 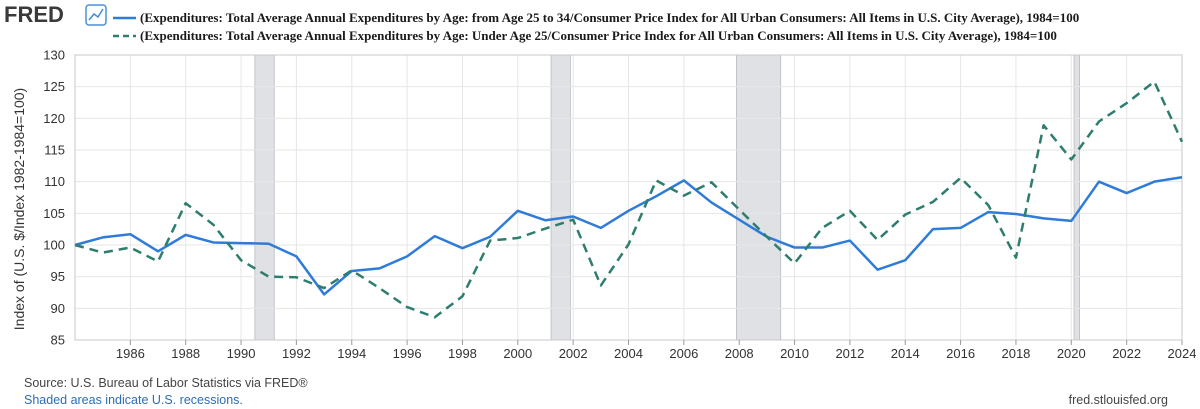 I want to click on y-tick-label: 110, so click(x=54, y=181).